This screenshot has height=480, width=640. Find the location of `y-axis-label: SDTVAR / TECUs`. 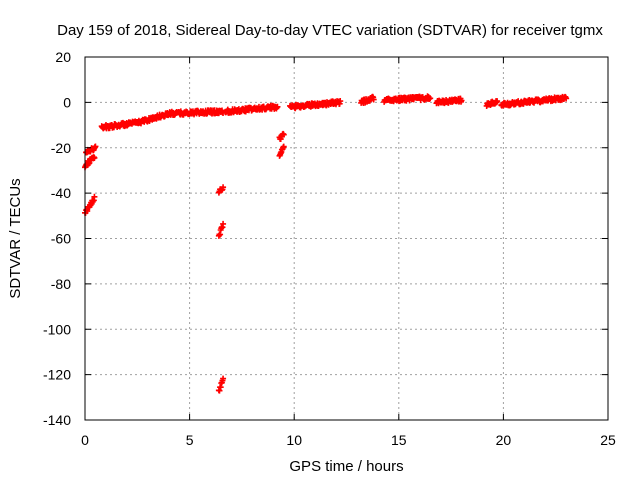

y-axis-label: SDTVAR / TECUs is located at coordinates (15, 238).